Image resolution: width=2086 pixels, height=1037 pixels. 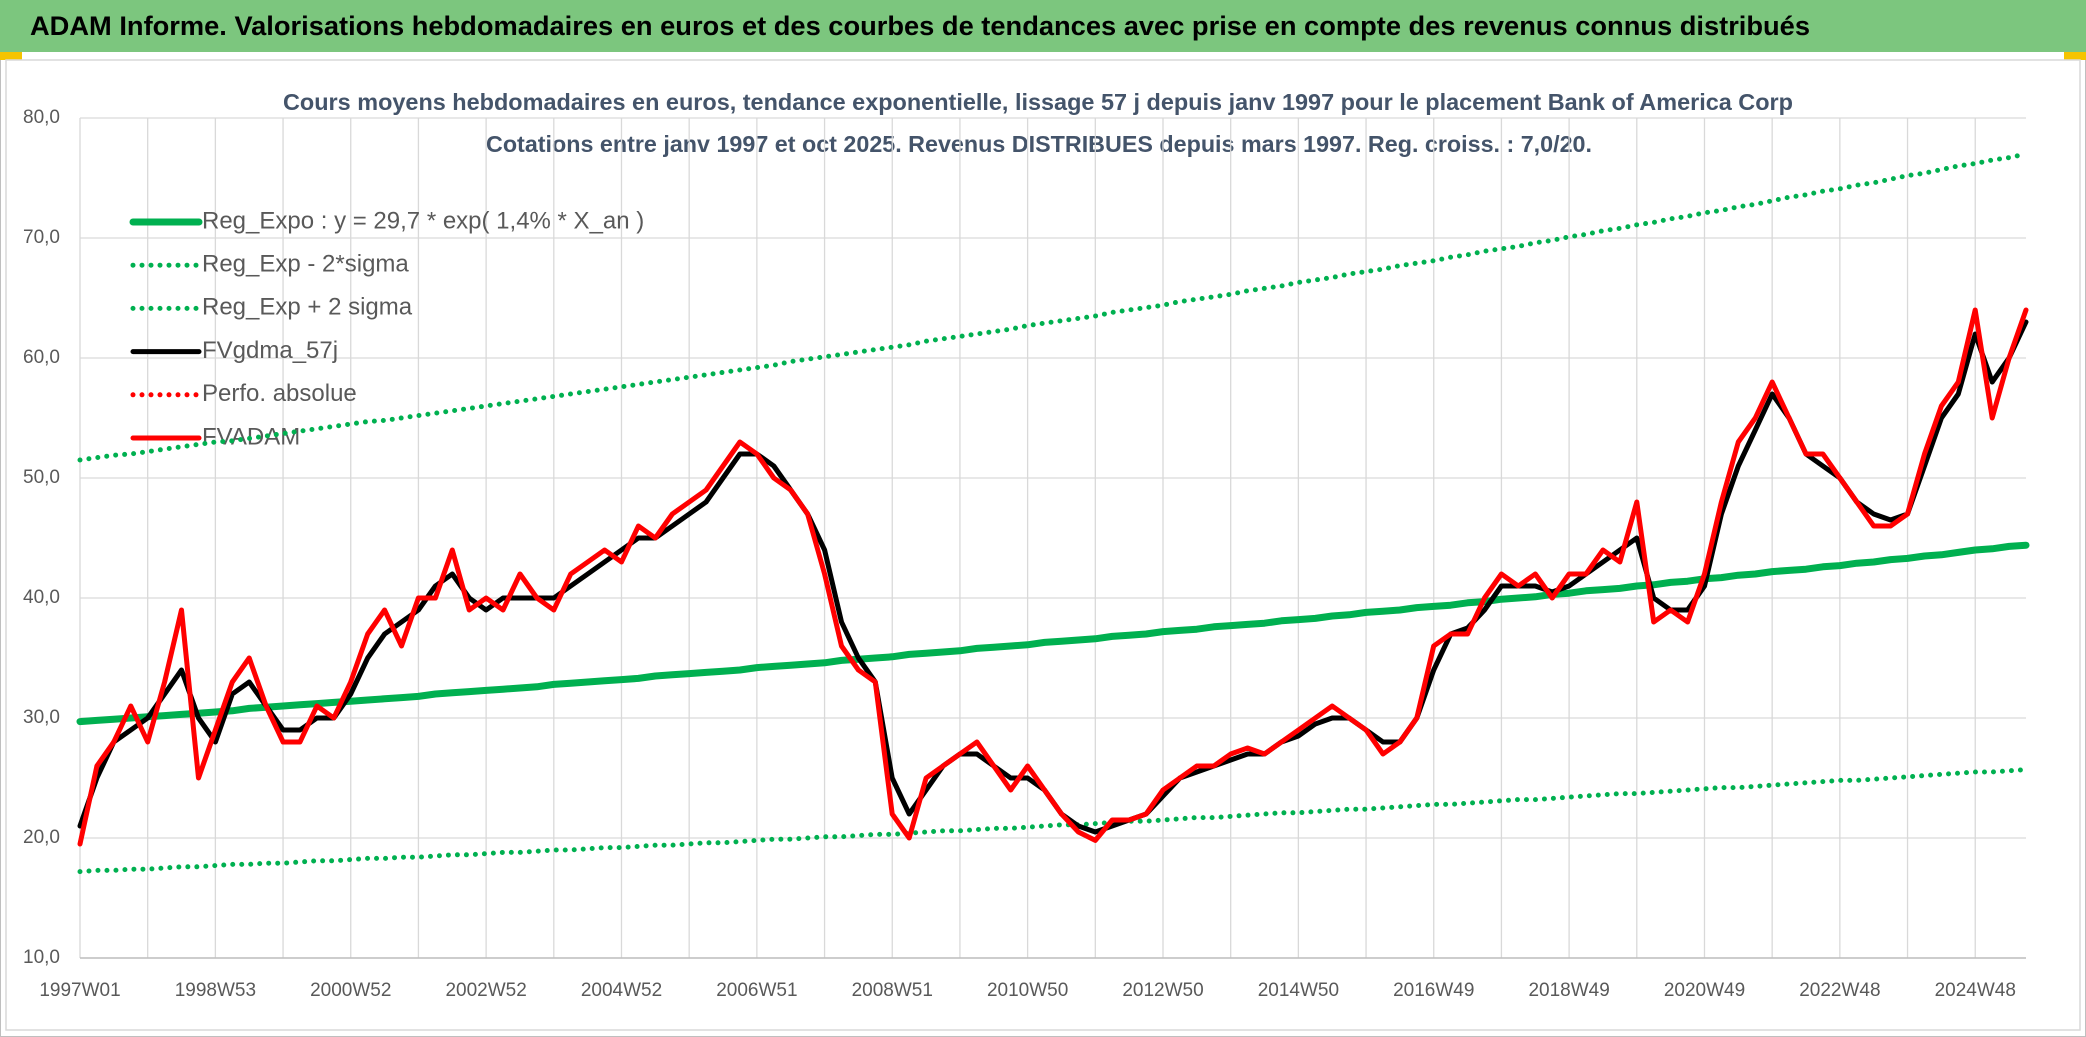 What do you see at coordinates (621, 990) in the screenshot?
I see `x-tick-label: 2004W52` at bounding box center [621, 990].